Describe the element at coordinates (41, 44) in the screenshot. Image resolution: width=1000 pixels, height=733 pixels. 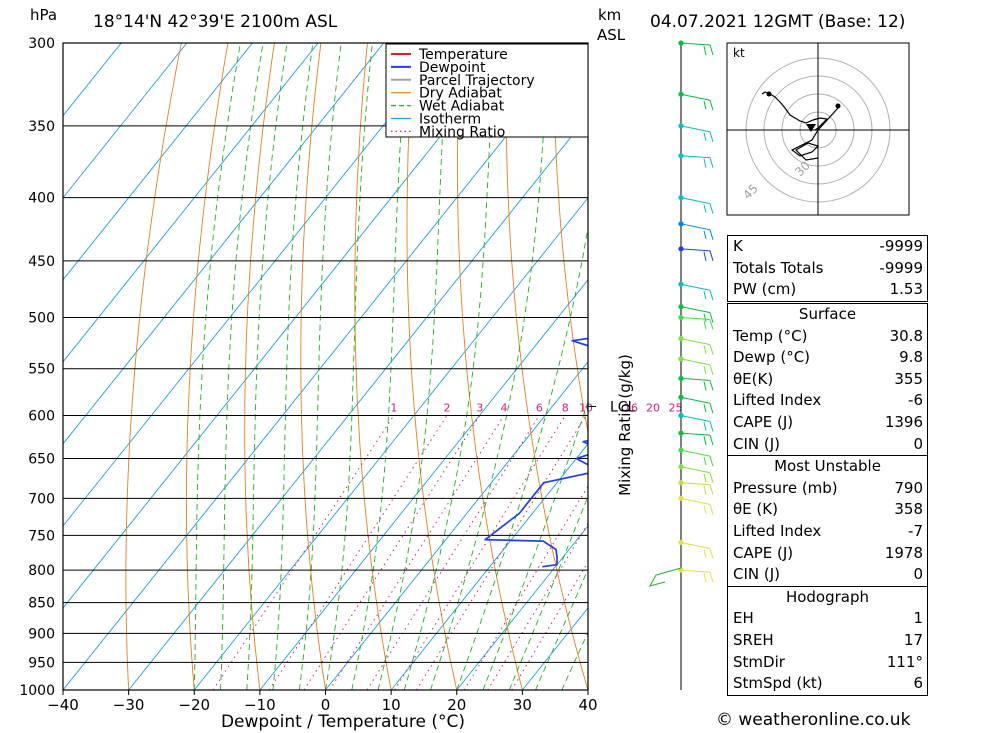
I see `pressure-tick-label: 300` at that location.